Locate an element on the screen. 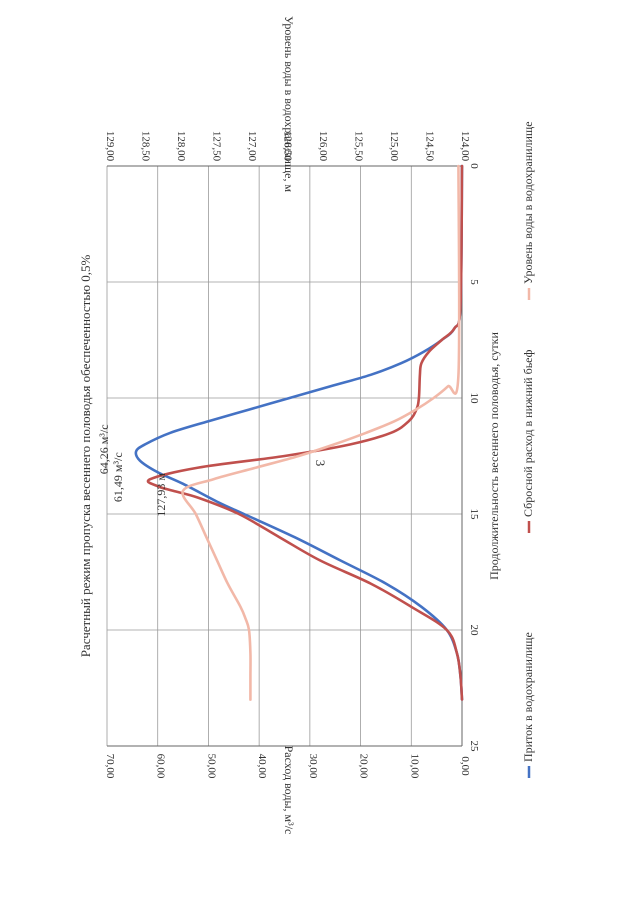 The height and width of the screenshot is (905, 640). y-tick-label: 70,00 is located at coordinates (110, 766).